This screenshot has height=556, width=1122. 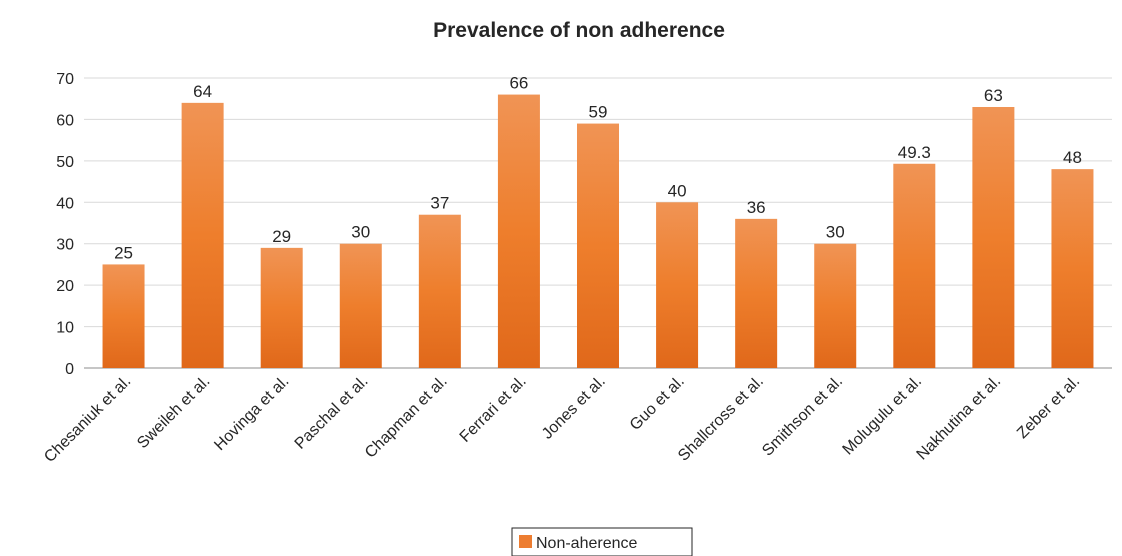 I want to click on y-tick-label: 0, so click(x=69, y=369).